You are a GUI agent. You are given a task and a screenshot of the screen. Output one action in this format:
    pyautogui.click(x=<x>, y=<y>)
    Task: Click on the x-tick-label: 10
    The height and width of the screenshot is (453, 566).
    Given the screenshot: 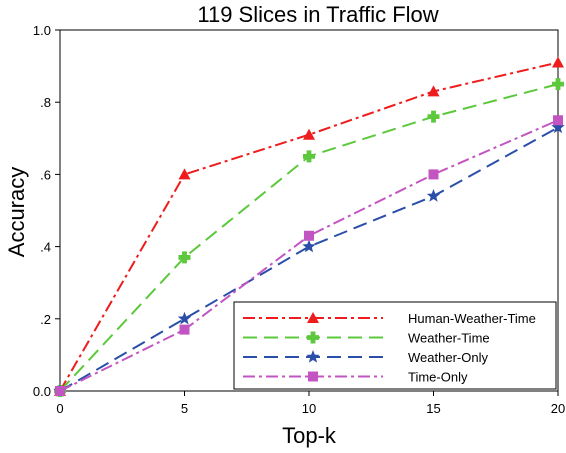 What is the action you would take?
    pyautogui.click(x=309, y=408)
    